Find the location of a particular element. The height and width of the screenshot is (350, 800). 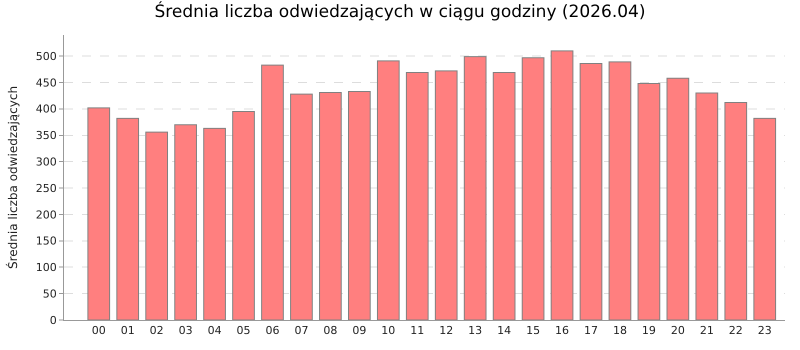

y-tick-label: 250 is located at coordinates (46, 188).